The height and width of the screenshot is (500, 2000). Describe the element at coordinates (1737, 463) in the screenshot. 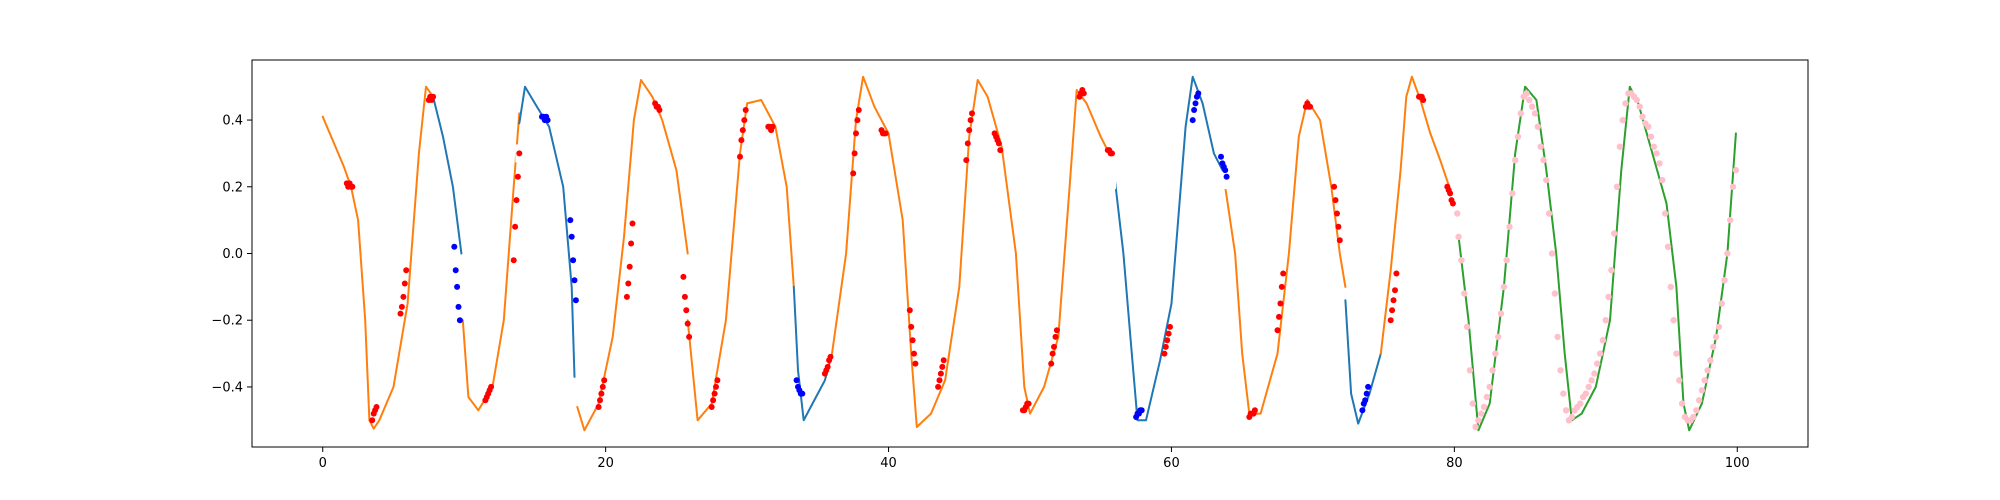

I see `x-tick-label-5: 100` at that location.